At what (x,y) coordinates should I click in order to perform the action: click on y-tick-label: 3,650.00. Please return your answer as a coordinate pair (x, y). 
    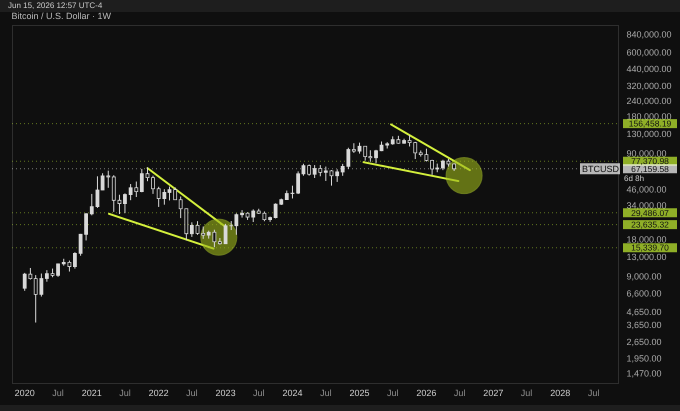
    Looking at the image, I should click on (644, 325).